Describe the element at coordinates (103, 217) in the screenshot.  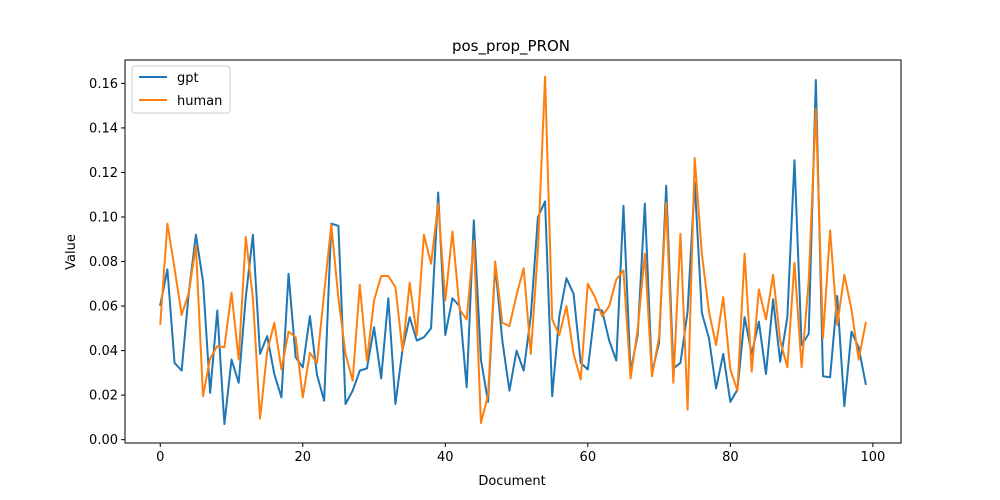
I see `y-tick-label: 0.10` at that location.